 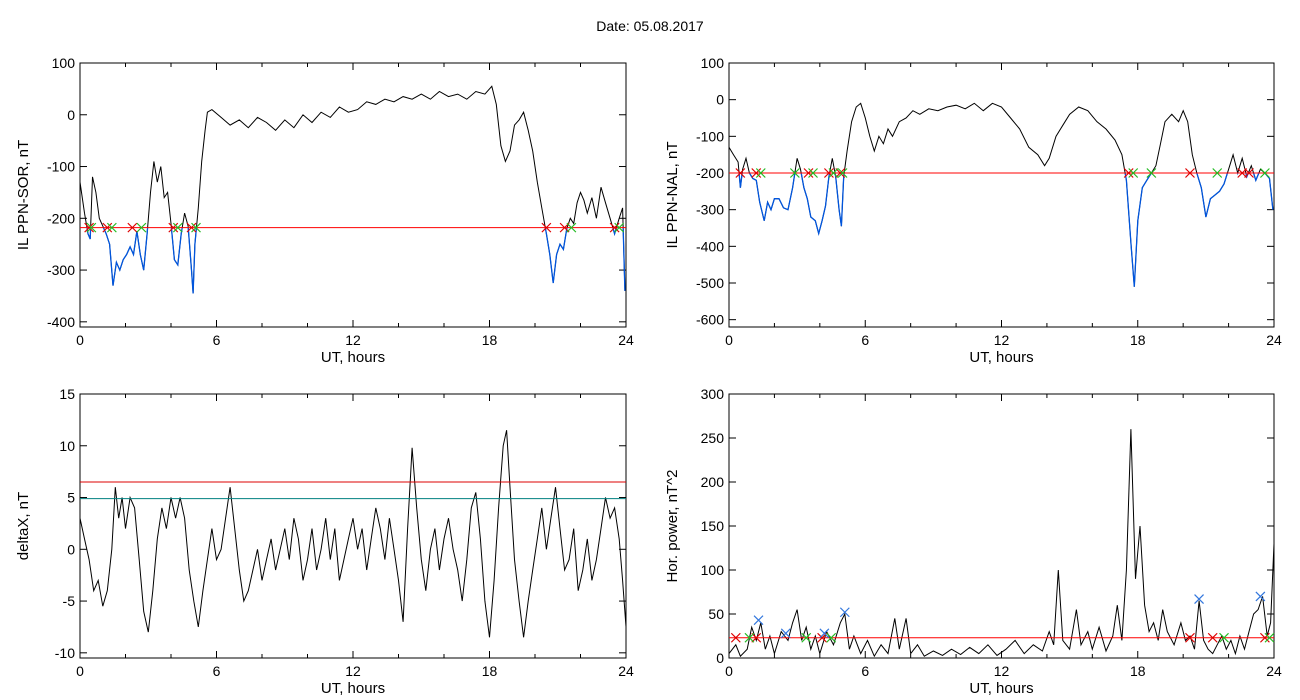 I want to click on y-tick-label: 250, so click(x=713, y=438).